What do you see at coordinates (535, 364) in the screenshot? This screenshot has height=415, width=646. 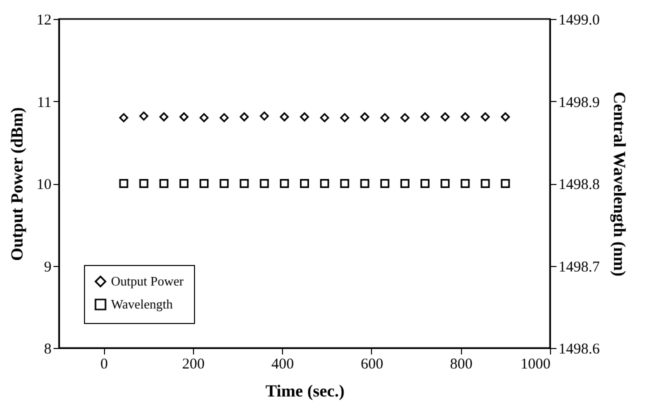 I see `x-tick-label: 1000` at bounding box center [535, 364].